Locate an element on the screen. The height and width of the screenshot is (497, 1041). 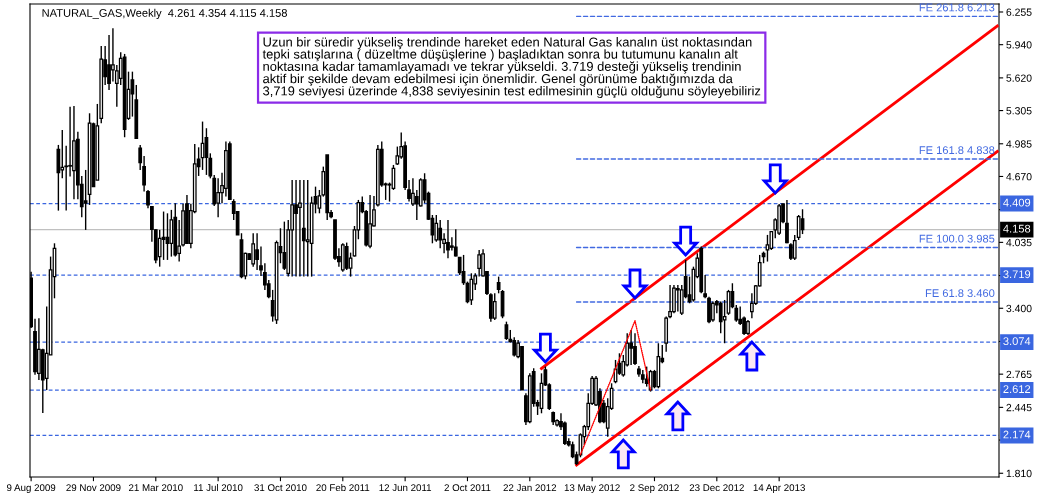
x-tick-label: 31 Oct 2010 is located at coordinates (280, 488).